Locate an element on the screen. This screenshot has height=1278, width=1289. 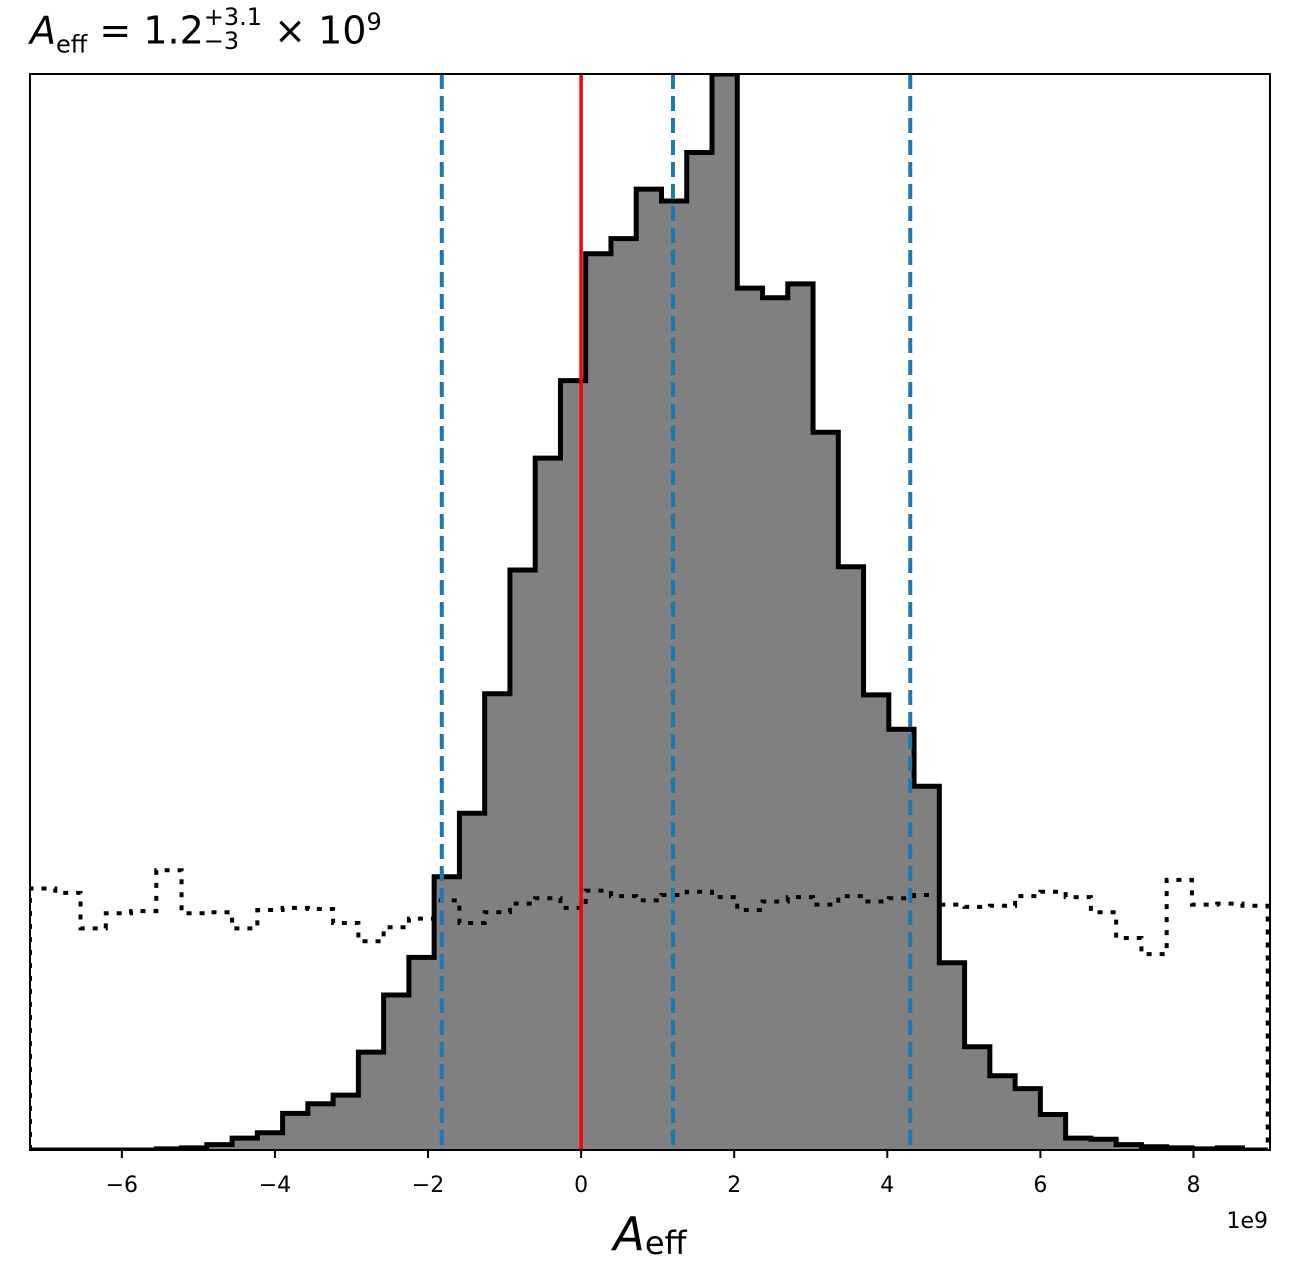
x-axis-label-symbol: A is located at coordinates (627, 1234).